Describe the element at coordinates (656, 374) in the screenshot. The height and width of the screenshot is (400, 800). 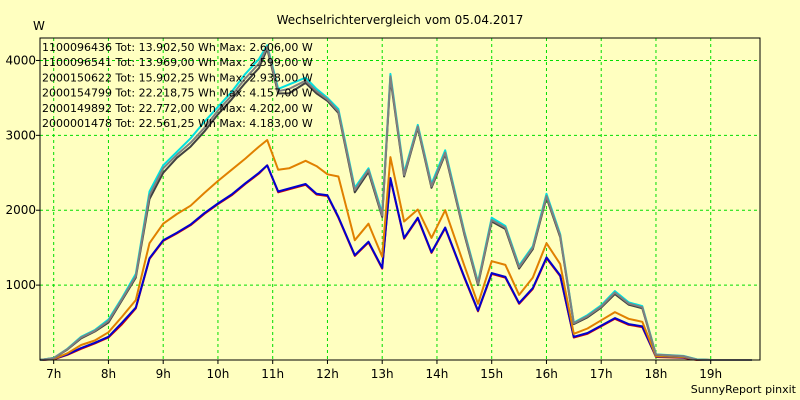
I see `x-tick-label: 18h` at that location.